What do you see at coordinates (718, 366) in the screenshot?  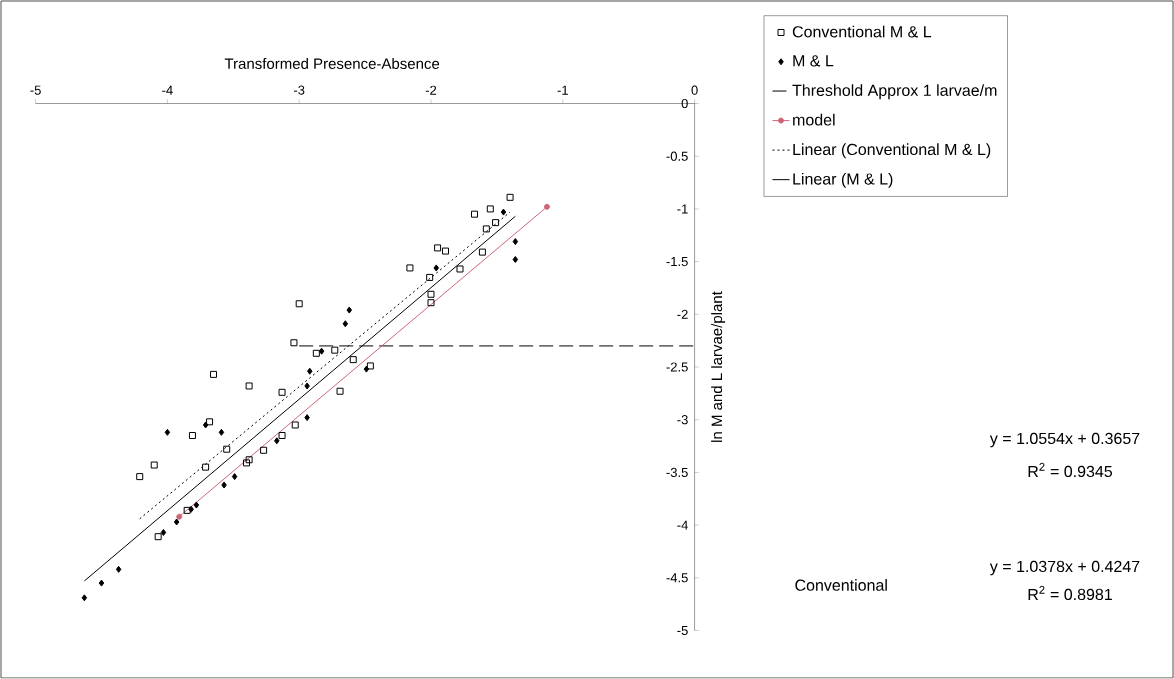 I see `y-axis-title: ln M and L larvae/plant` at bounding box center [718, 366].